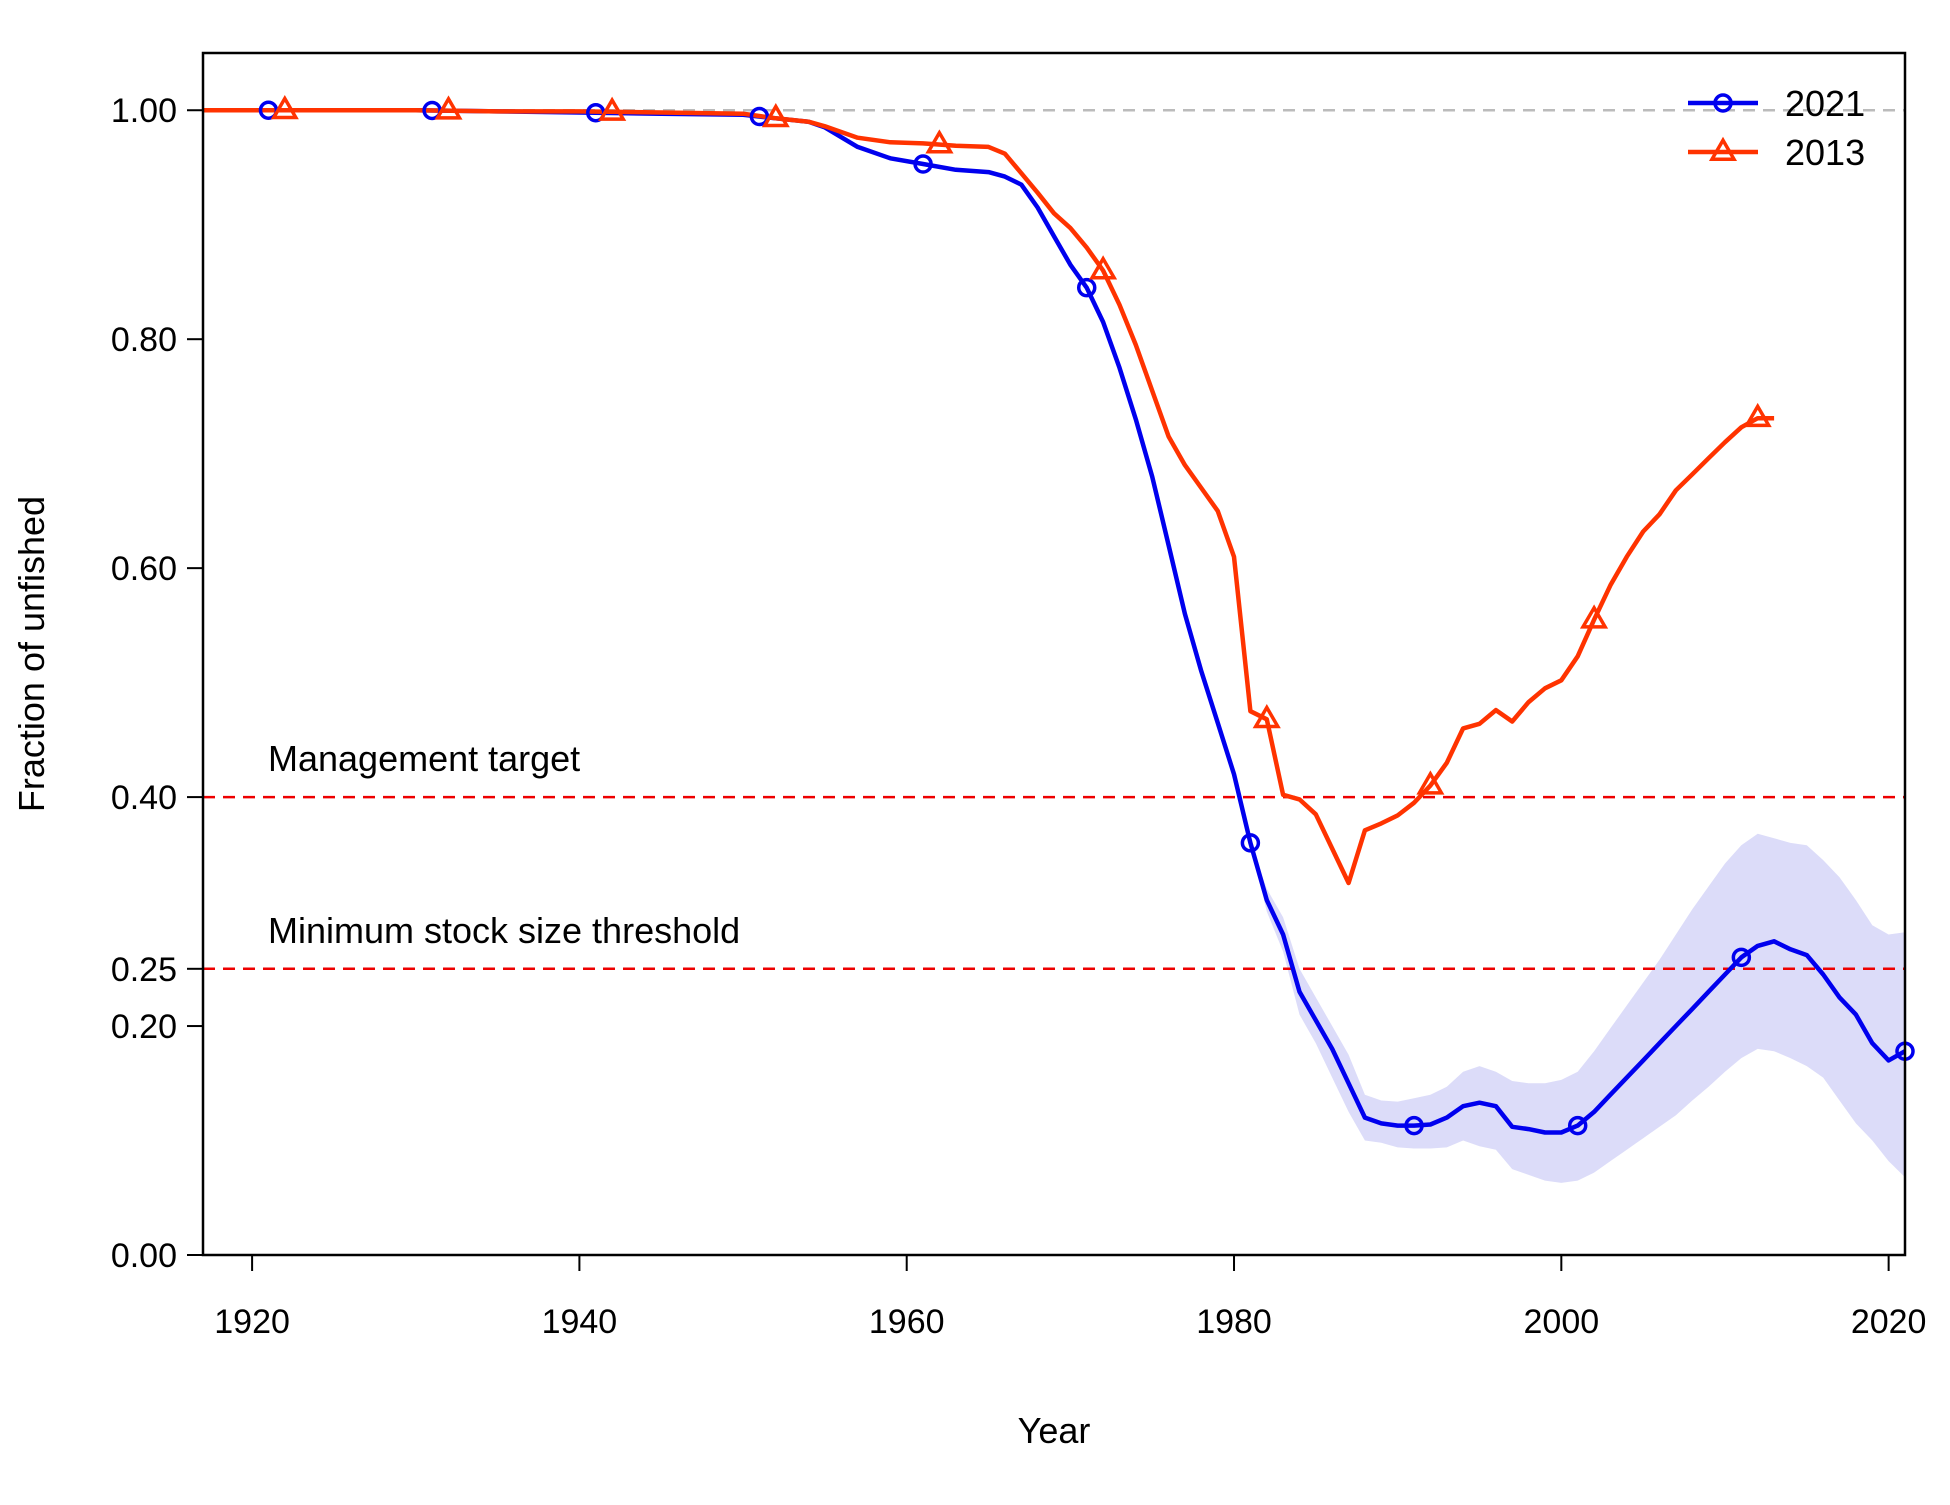 This screenshot has height=1505, width=1950. What do you see at coordinates (144, 340) in the screenshot?
I see `y-tick-label-5: 0.80` at bounding box center [144, 340].